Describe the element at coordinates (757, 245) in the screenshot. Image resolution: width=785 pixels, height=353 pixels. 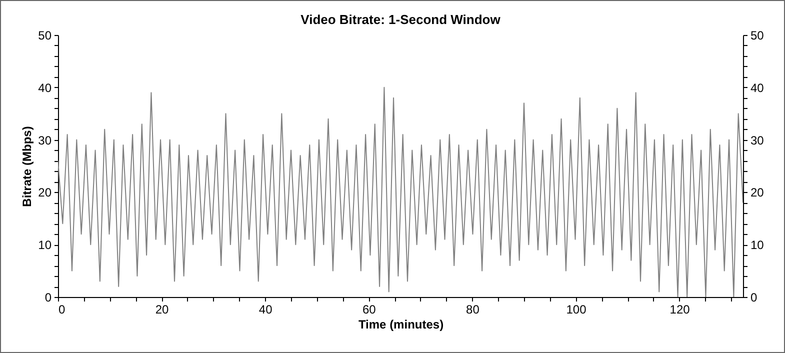
I see `y2-tick-label: 10` at that location.